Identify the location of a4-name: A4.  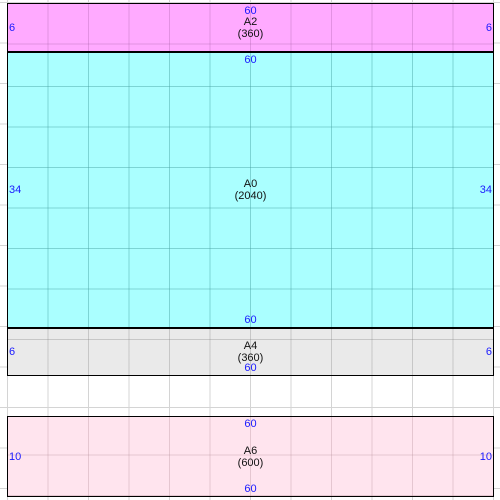
(250, 346).